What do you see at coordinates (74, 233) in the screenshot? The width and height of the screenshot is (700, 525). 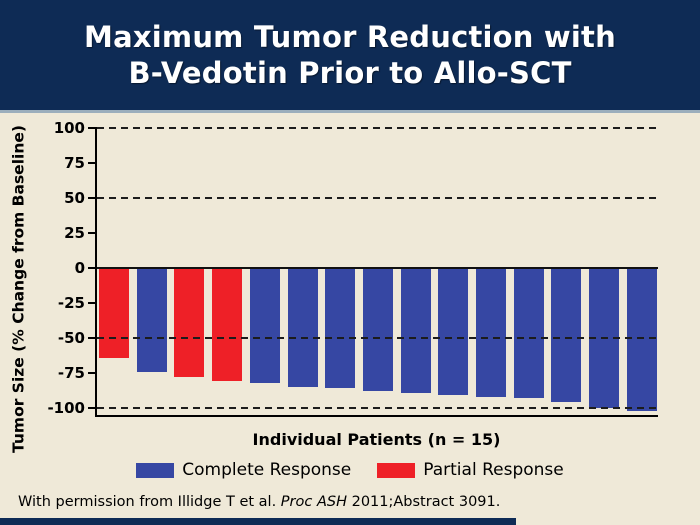 I see `y-tick-label-25: 25` at bounding box center [74, 233].